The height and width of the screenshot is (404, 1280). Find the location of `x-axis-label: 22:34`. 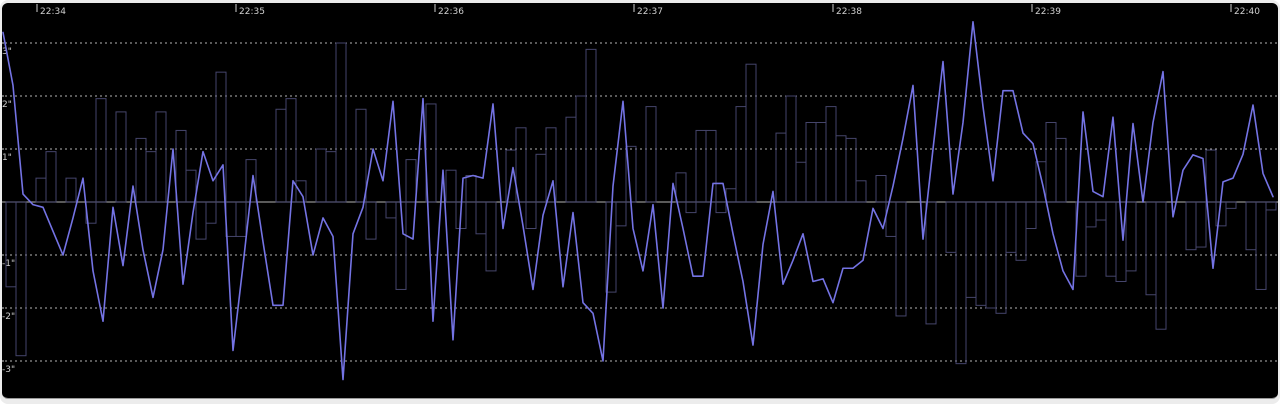

x-axis-label: 22:34 is located at coordinates (53, 12).